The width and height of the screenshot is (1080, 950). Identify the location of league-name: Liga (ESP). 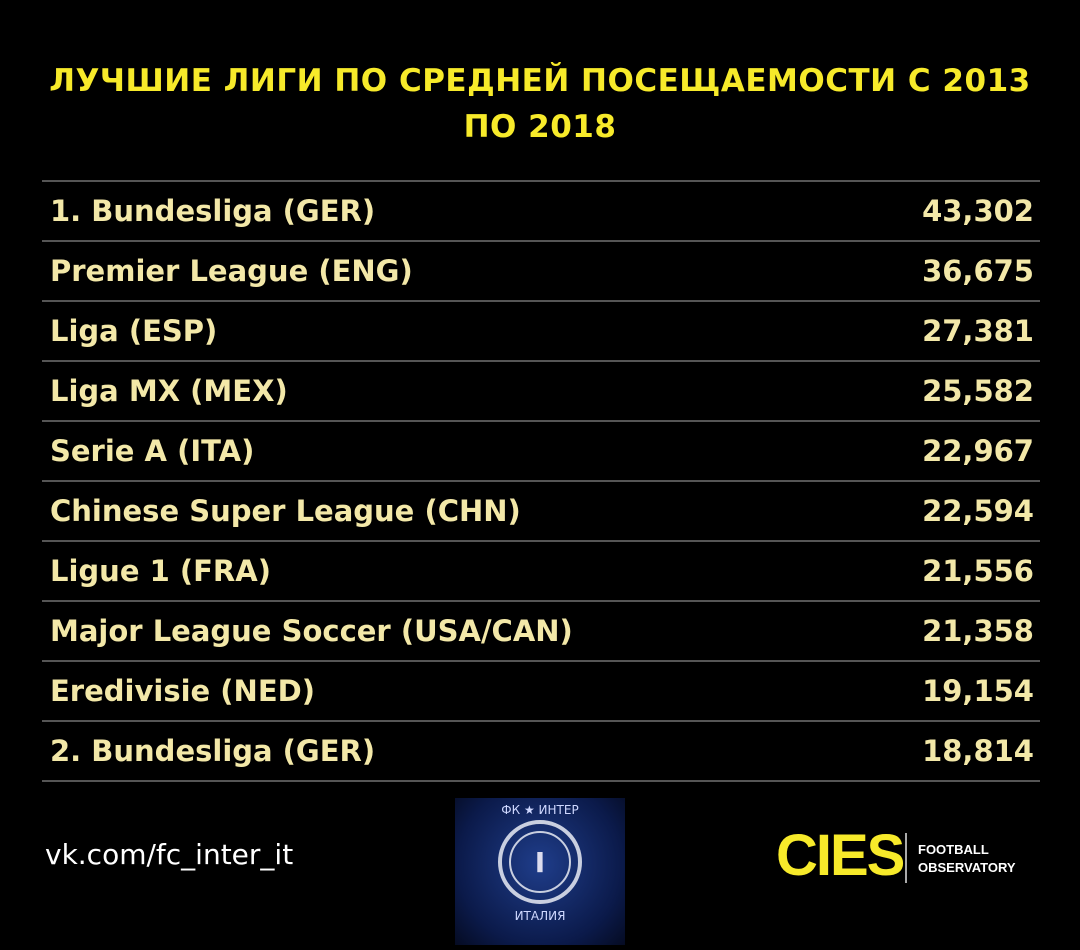
(134, 331).